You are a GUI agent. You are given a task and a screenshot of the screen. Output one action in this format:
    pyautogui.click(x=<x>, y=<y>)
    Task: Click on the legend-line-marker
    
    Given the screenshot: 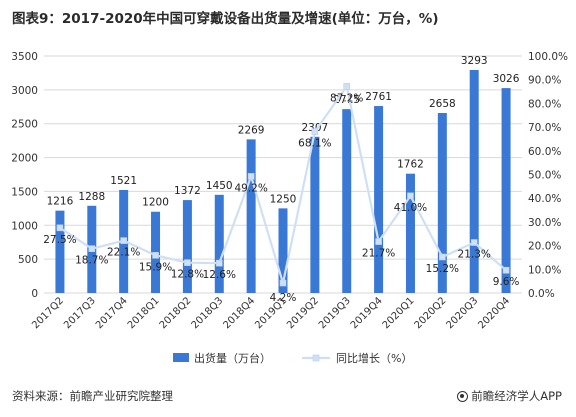 What is the action you would take?
    pyautogui.click(x=316, y=358)
    